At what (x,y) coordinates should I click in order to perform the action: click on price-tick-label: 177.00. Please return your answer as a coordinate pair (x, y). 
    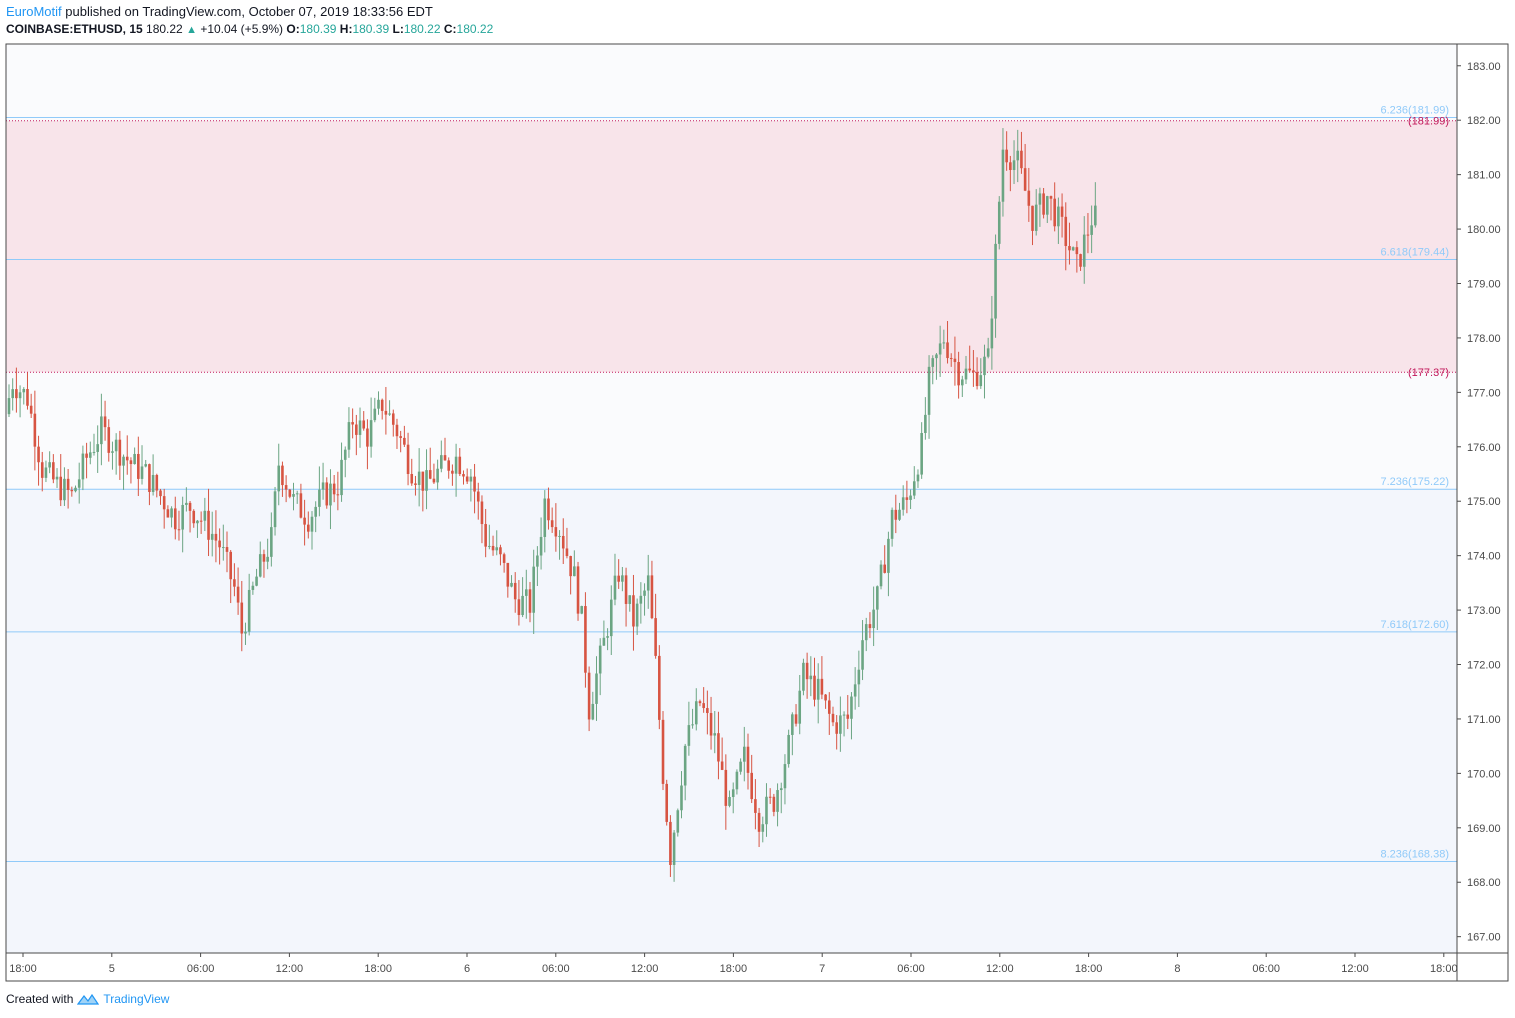
    Looking at the image, I should click on (1484, 393).